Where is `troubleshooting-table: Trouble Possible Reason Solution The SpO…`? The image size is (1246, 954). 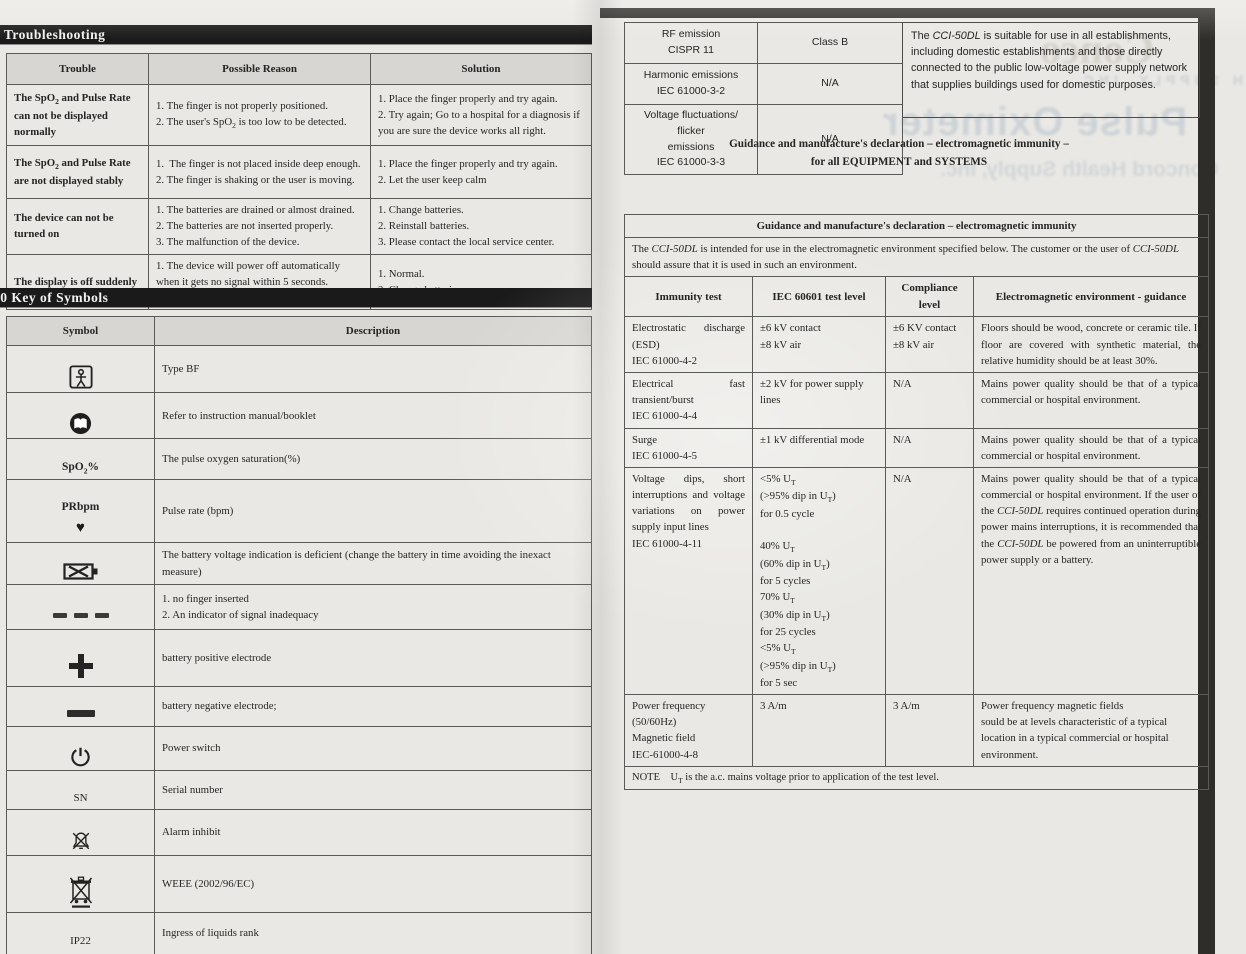 troubleshooting-table: Trouble Possible Reason Solution The SpO… is located at coordinates (299, 182).